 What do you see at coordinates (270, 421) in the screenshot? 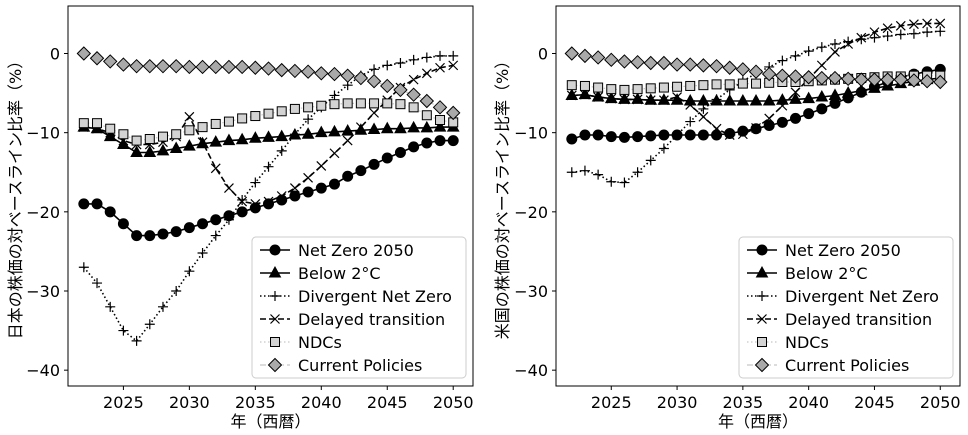
I see `x-axis-label: 年（西暦）` at bounding box center [270, 421].